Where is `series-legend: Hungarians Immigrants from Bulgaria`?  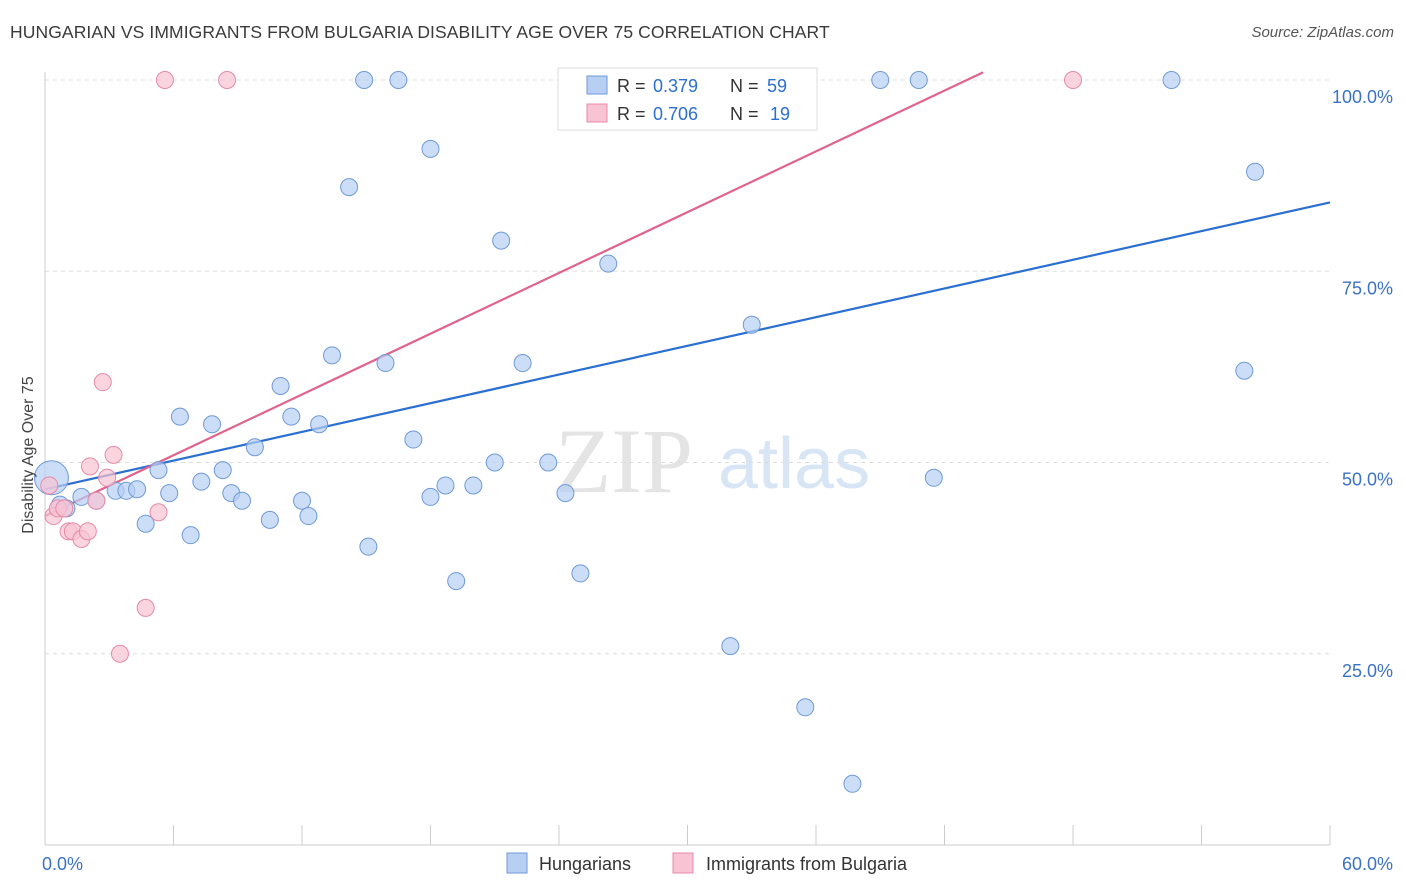
series-legend: Hungarians Immigrants from Bulgaria is located at coordinates (707, 863).